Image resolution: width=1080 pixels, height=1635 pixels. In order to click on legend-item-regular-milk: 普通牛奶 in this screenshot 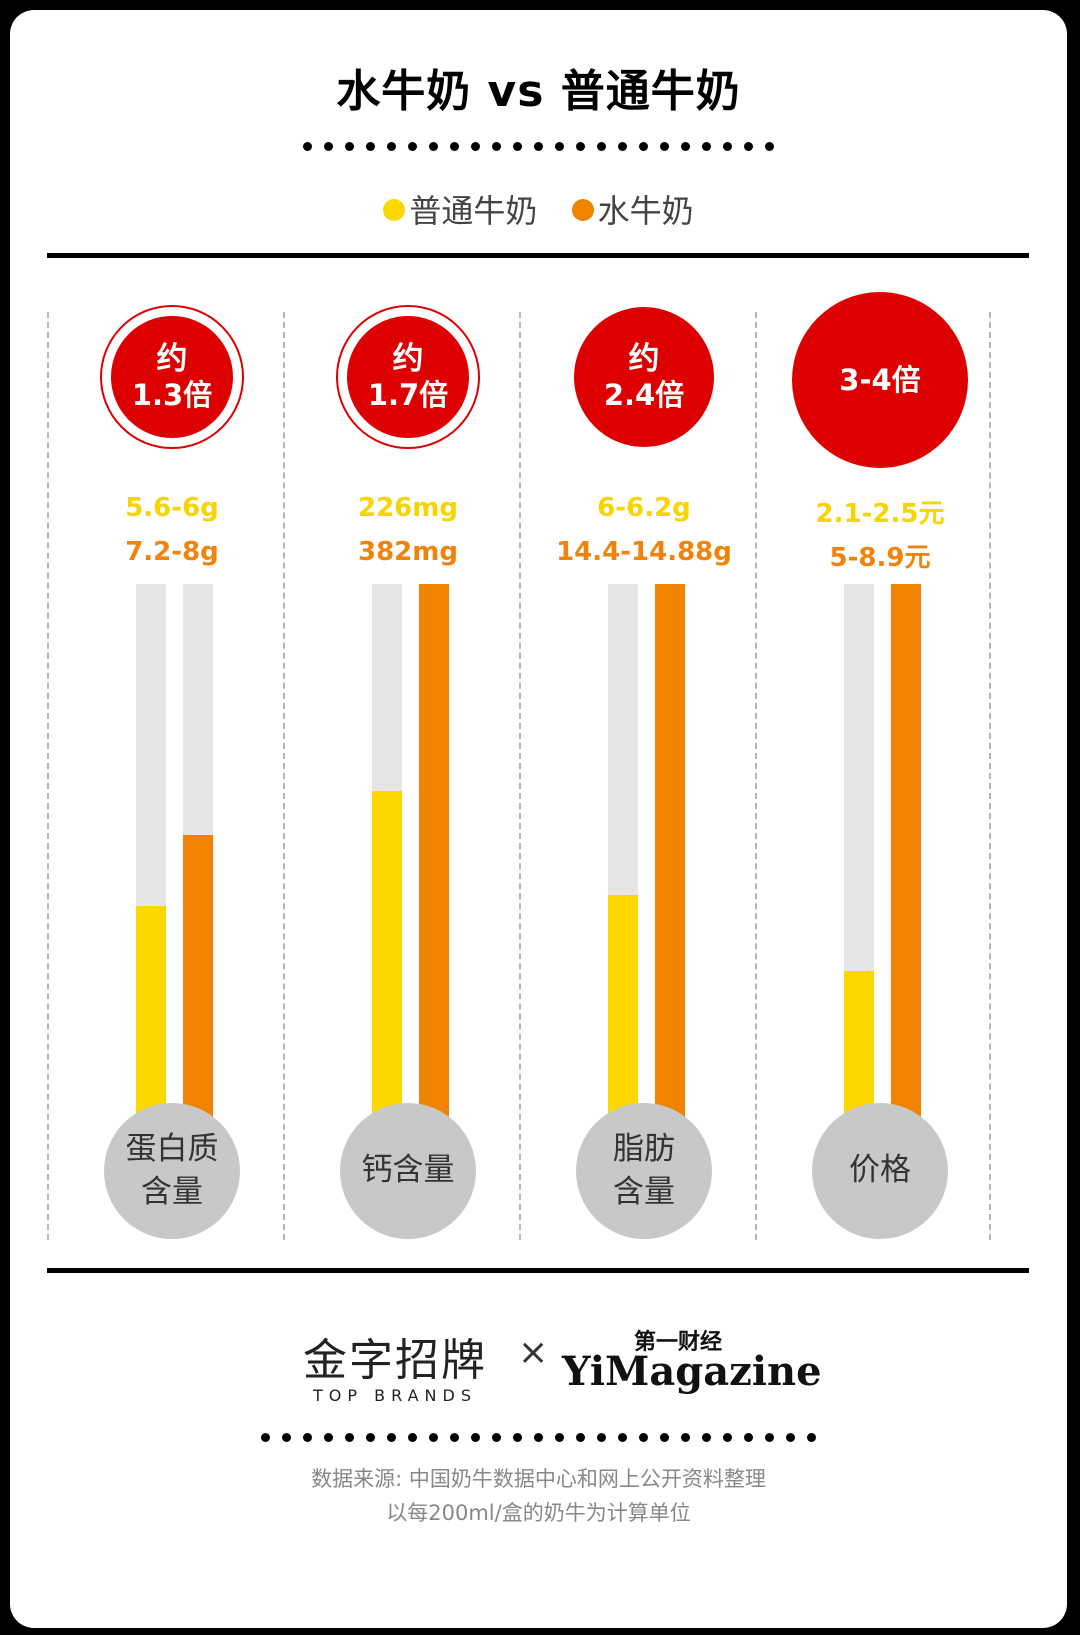, I will do `click(460, 209)`.